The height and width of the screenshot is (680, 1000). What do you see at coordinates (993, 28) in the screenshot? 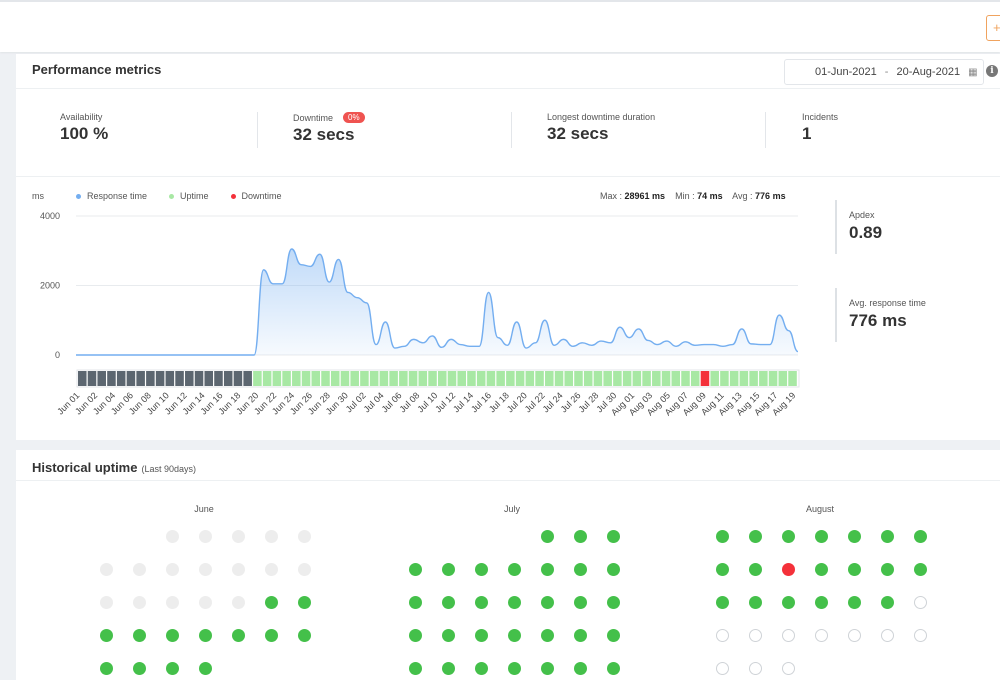
I see `add-button: +` at bounding box center [993, 28].